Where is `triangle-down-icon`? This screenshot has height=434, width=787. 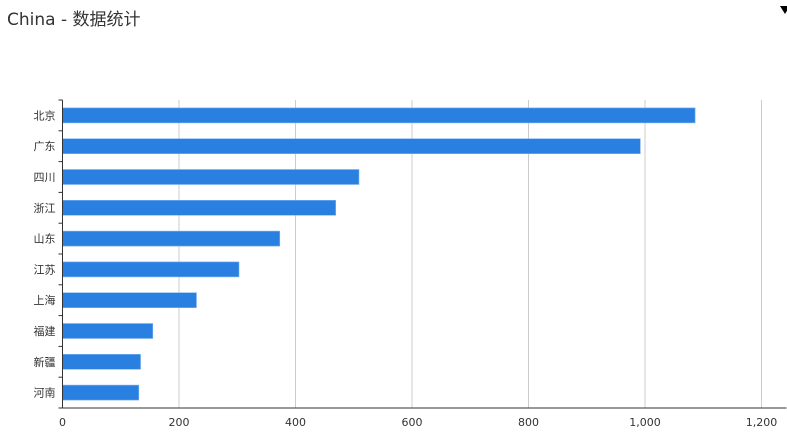 triangle-down-icon is located at coordinates (783, 10).